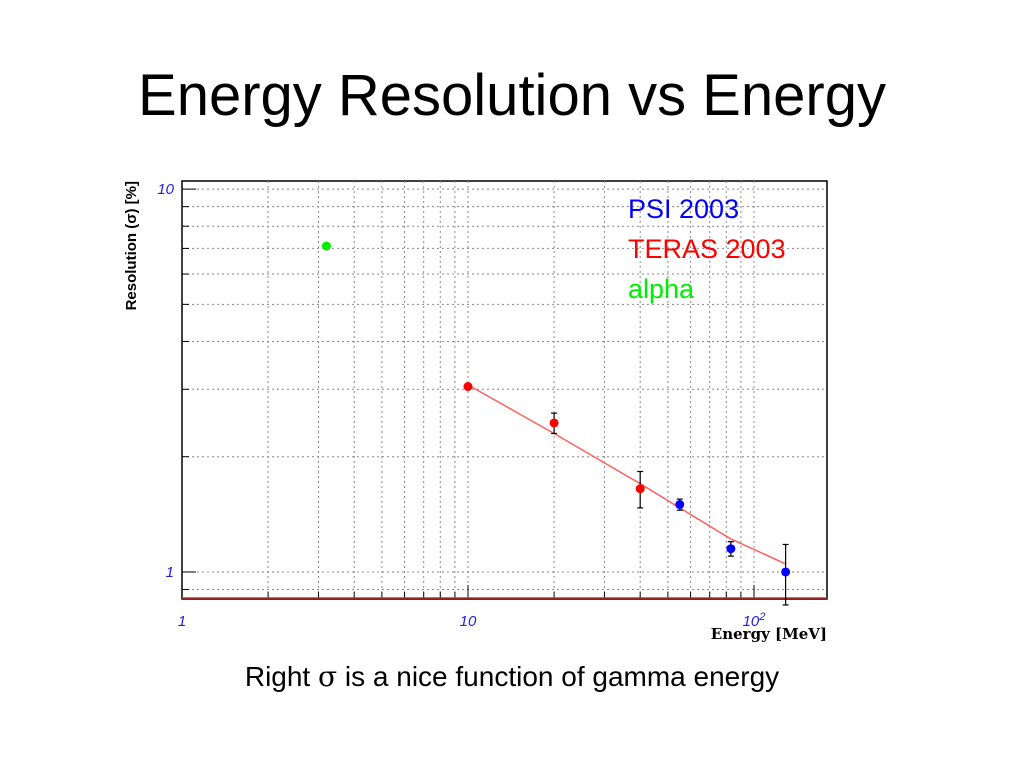  I want to click on caption-suffix: is a nice function of gamma energy, so click(558, 676).